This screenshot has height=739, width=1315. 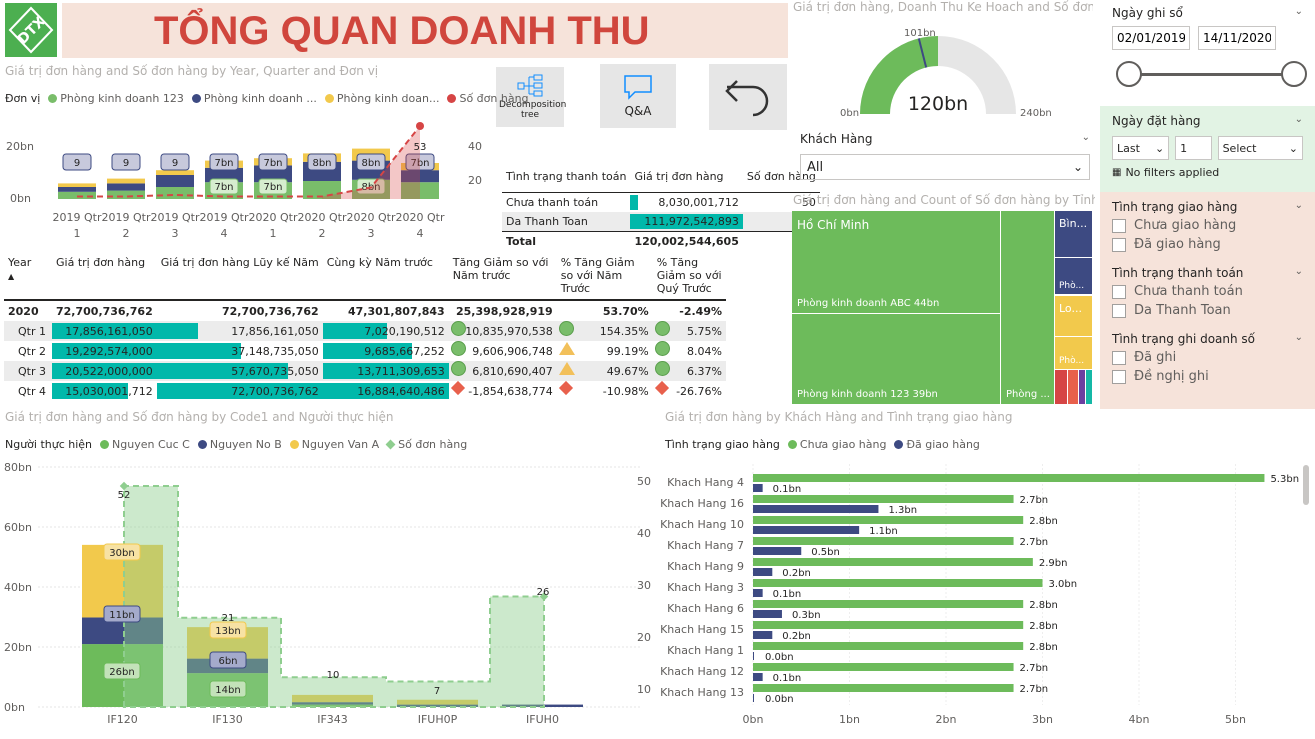 What do you see at coordinates (705, 608) in the screenshot?
I see `y-tick: Khach Hang 6` at bounding box center [705, 608].